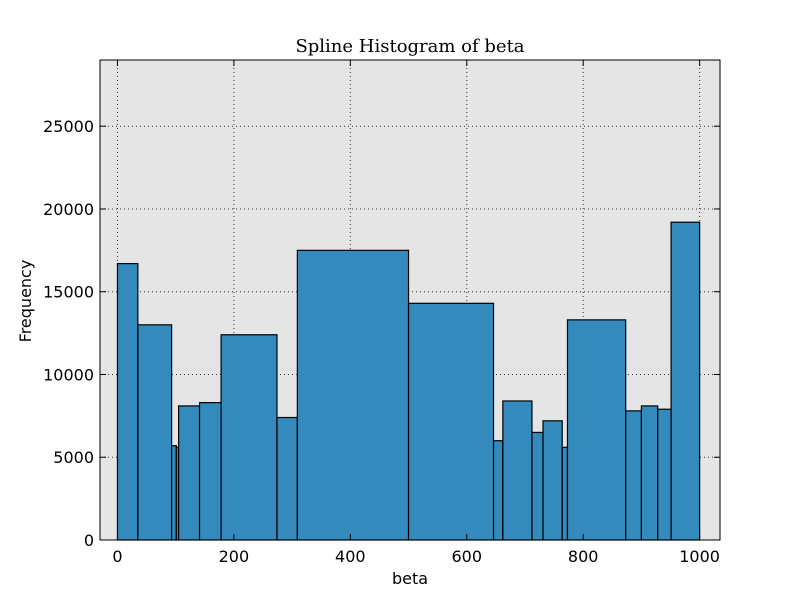 This screenshot has height=600, width=800. What do you see at coordinates (234, 556) in the screenshot?
I see `x-tick-label: 200` at bounding box center [234, 556].